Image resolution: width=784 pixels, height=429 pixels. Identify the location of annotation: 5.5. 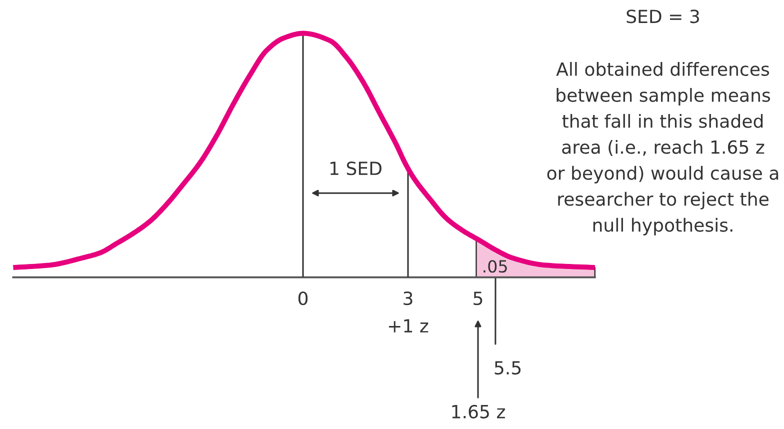
(507, 368).